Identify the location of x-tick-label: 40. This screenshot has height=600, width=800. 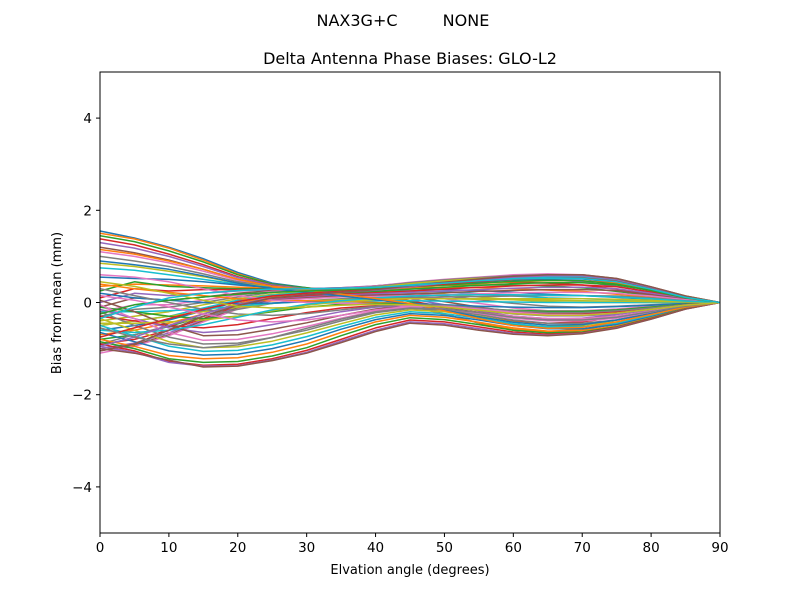
(375, 548).